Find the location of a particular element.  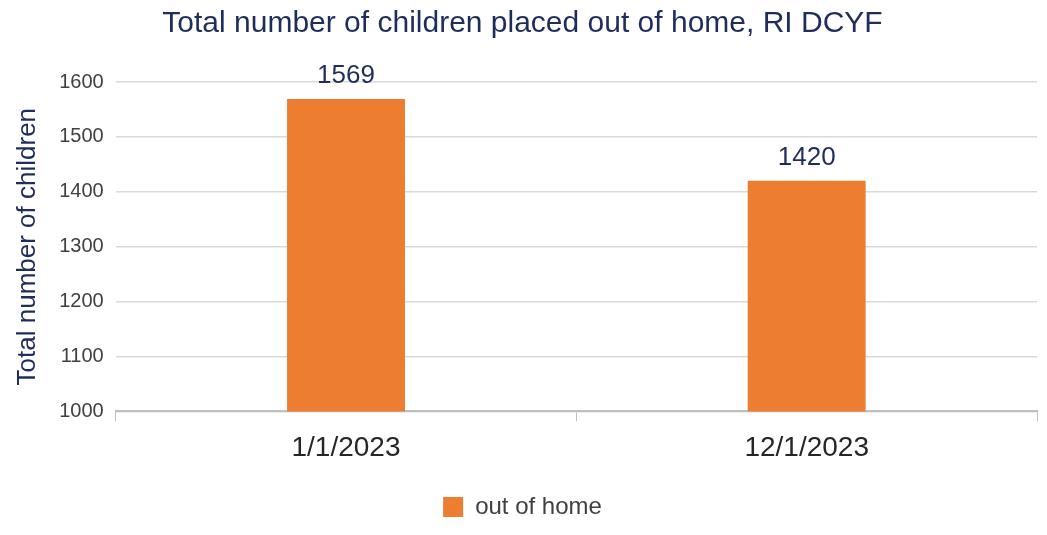

data-label: 1420 is located at coordinates (806, 155).